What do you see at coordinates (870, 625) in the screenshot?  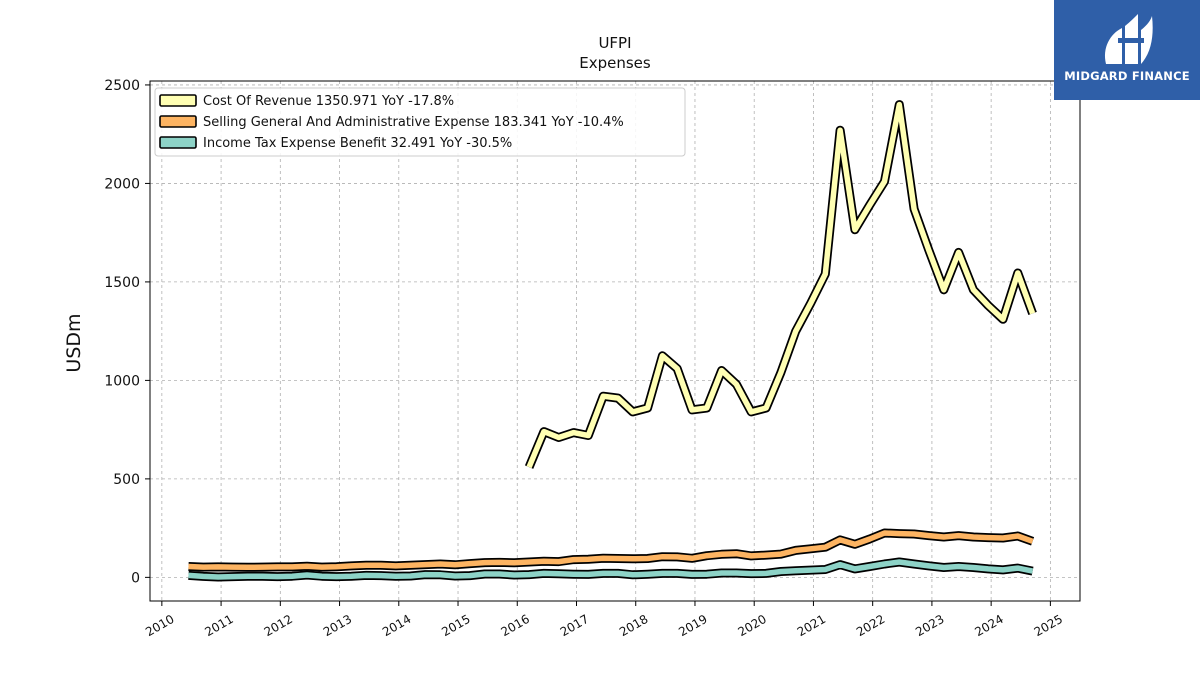 I see `x-tick-label: 2022` at bounding box center [870, 625].